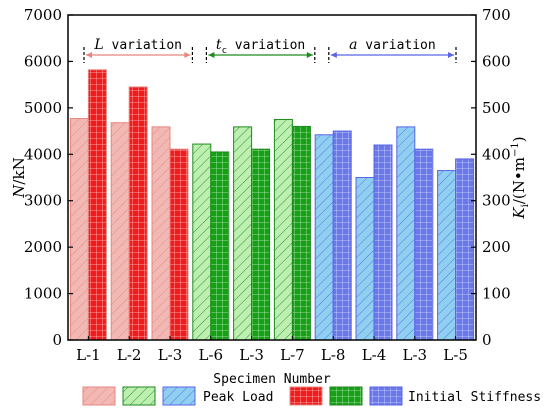 The image size is (550, 413). I want to click on y-axis-right-title: Ki/(N•m−1), so click(520, 177).